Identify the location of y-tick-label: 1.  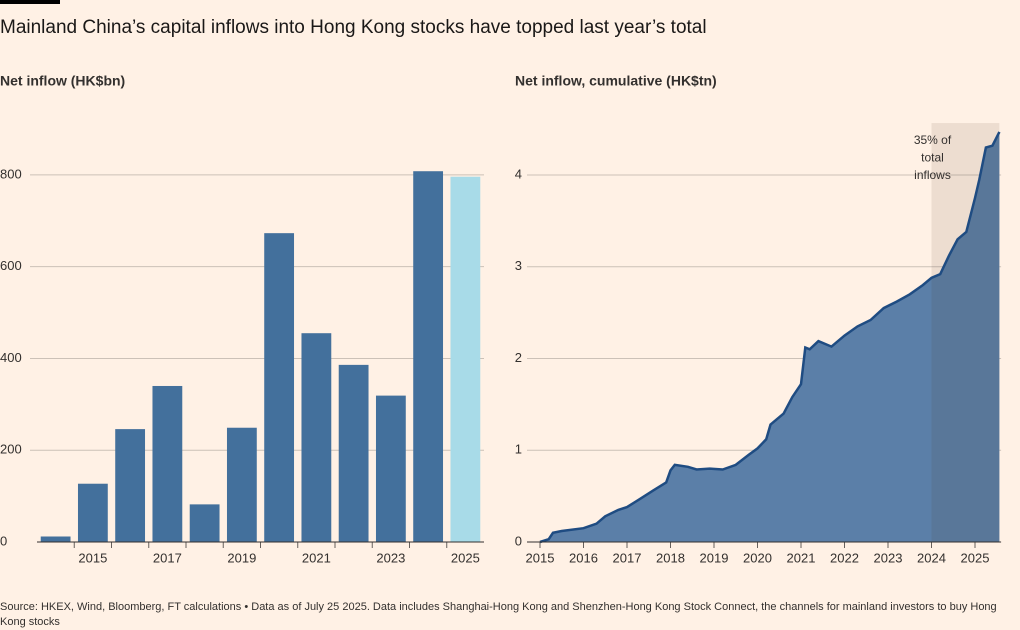
(518, 449).